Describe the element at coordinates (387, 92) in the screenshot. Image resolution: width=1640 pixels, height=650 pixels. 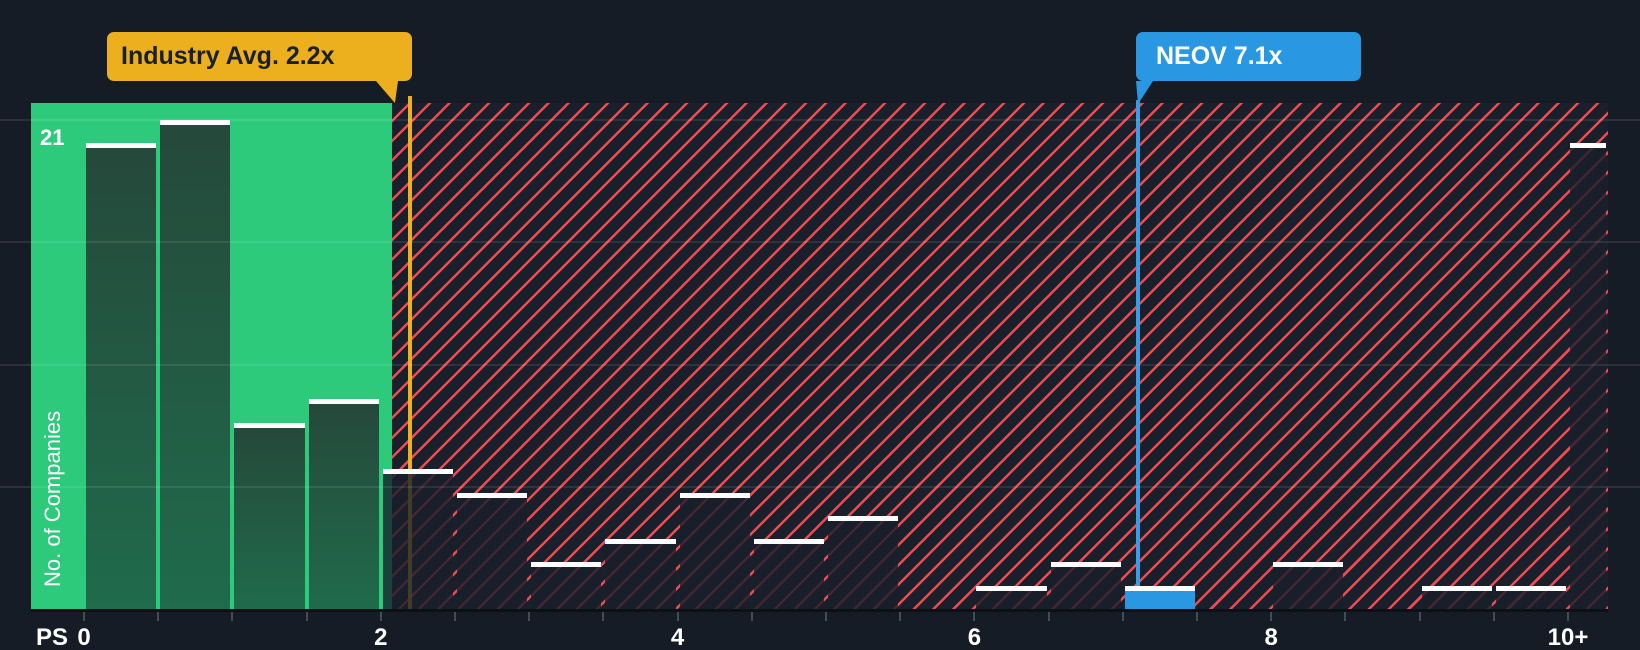
I see `industry-flag-pointer-icon` at that location.